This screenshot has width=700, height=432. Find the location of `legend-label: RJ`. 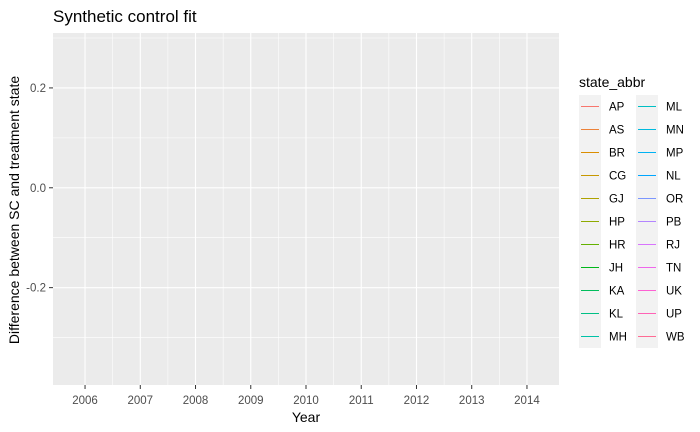

legend-label: RJ is located at coordinates (673, 246).